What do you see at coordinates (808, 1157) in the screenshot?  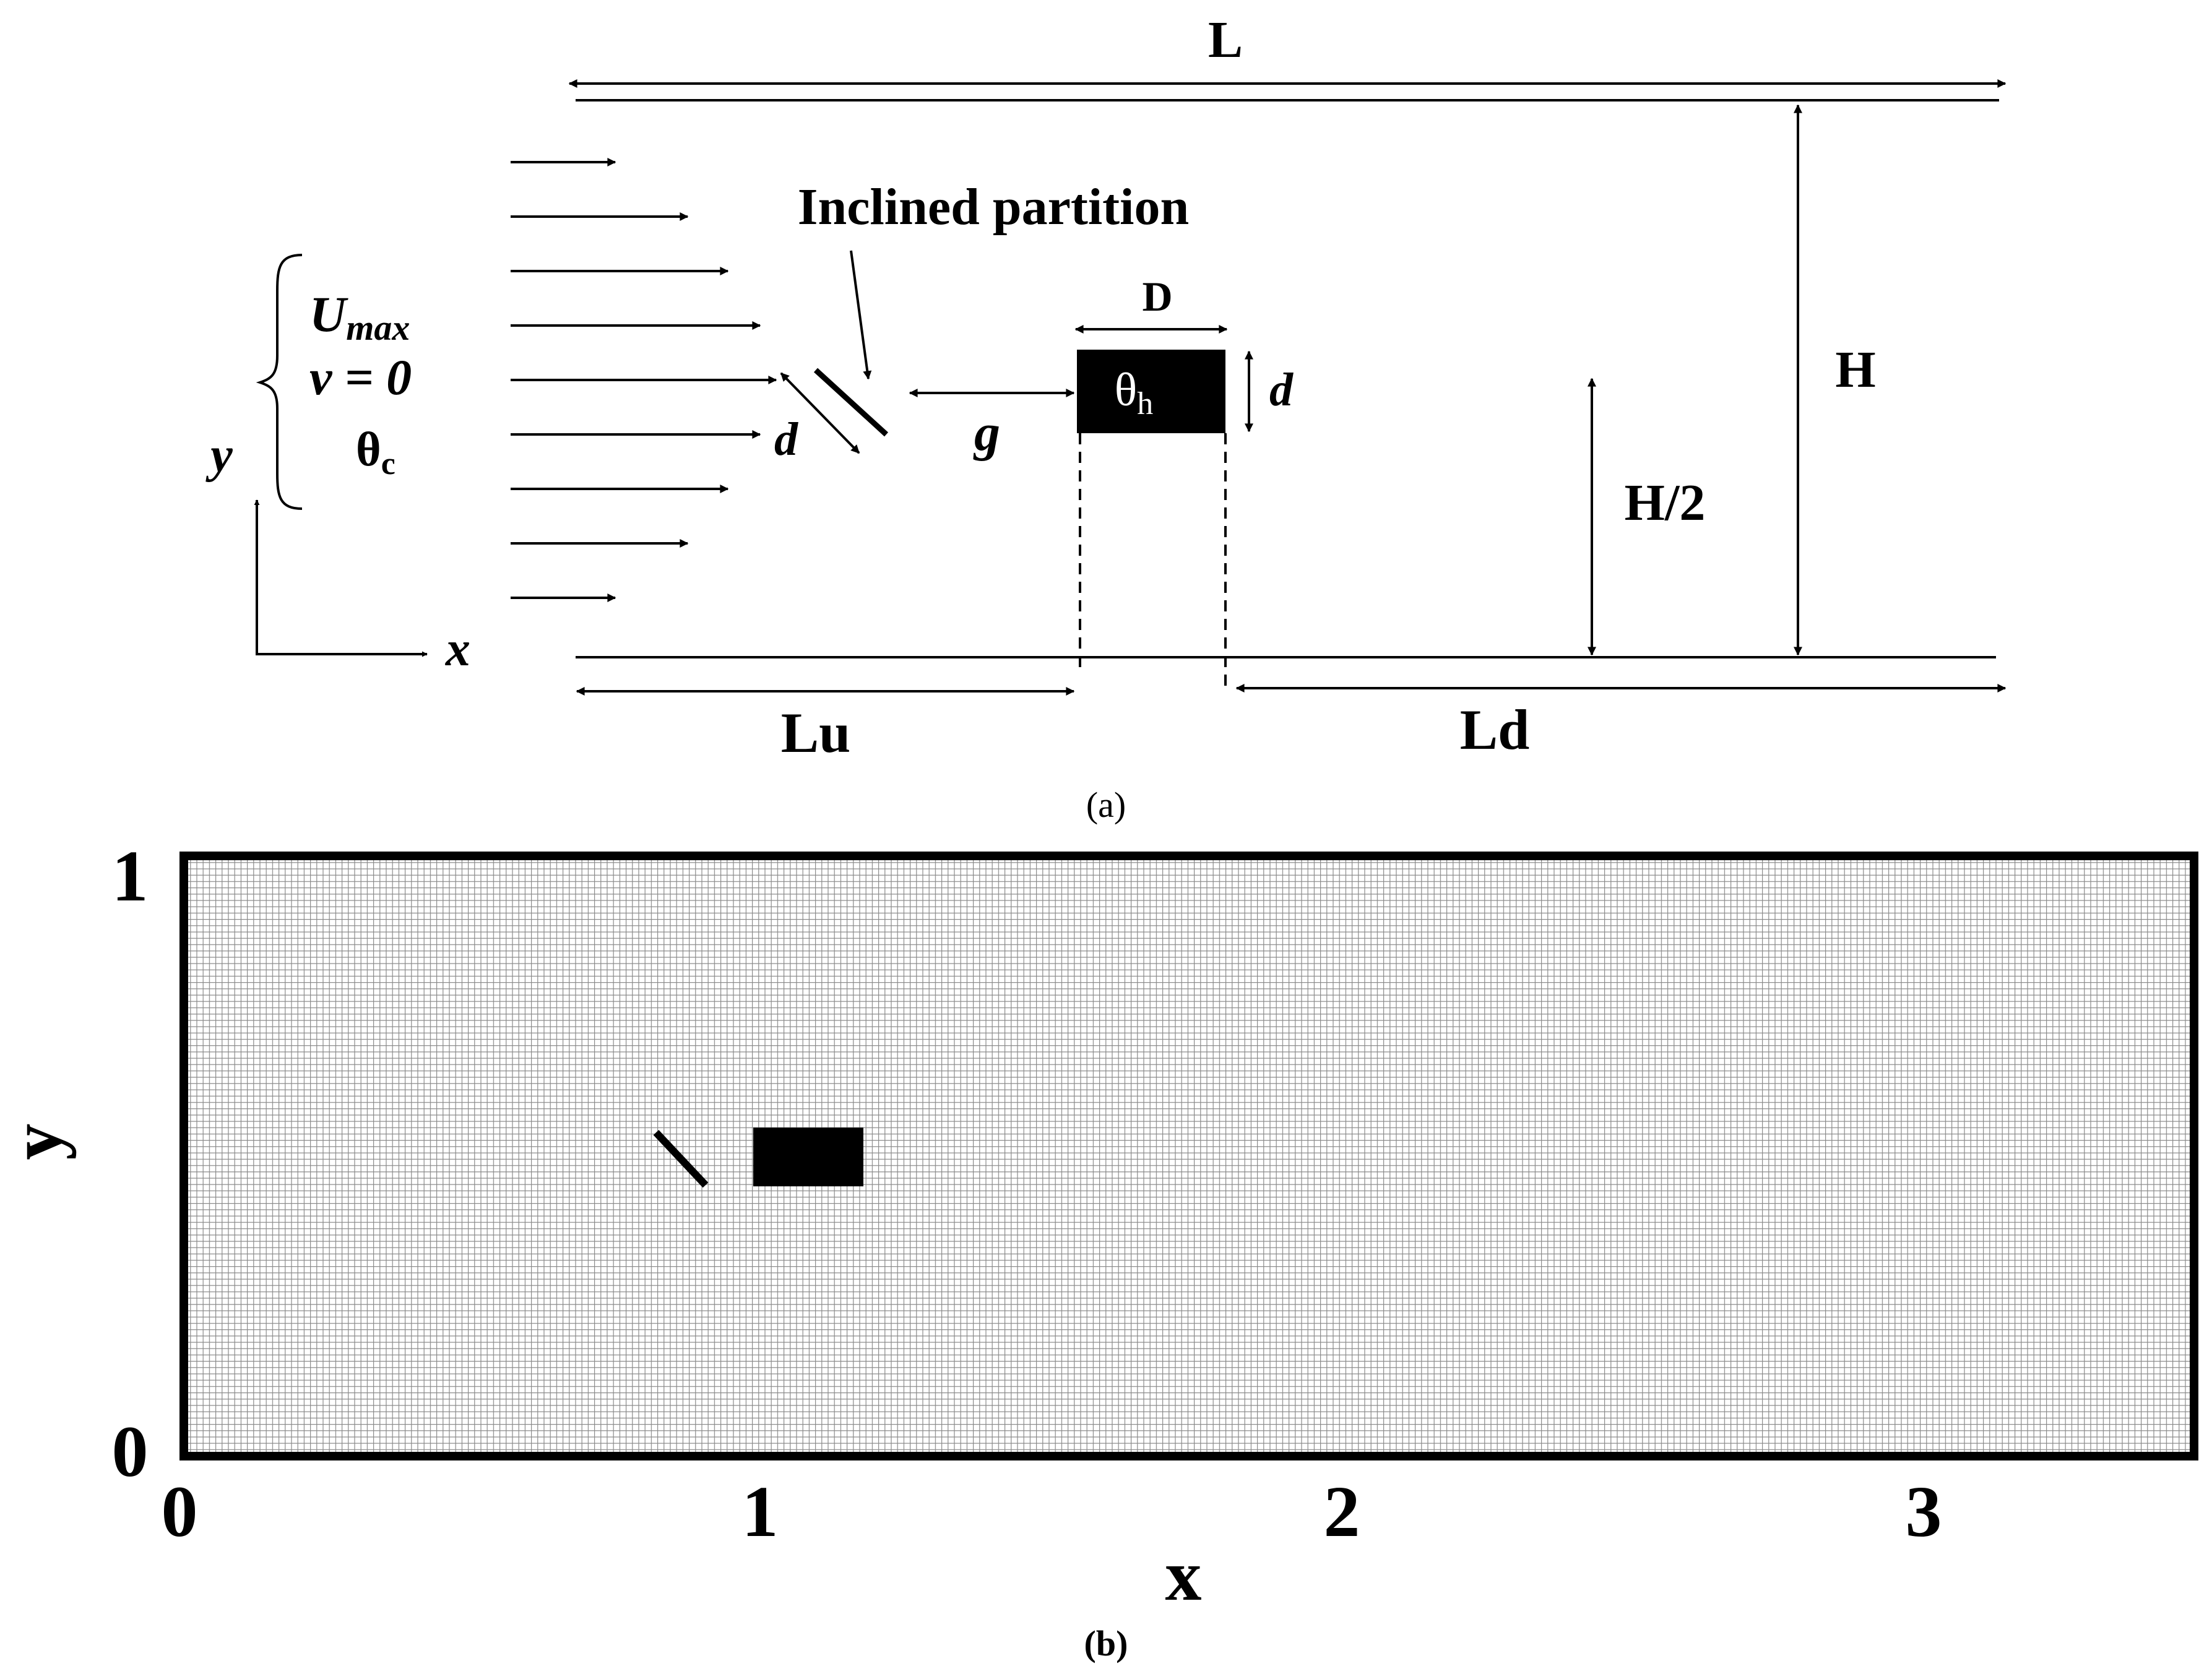 I see `mesh-block` at bounding box center [808, 1157].